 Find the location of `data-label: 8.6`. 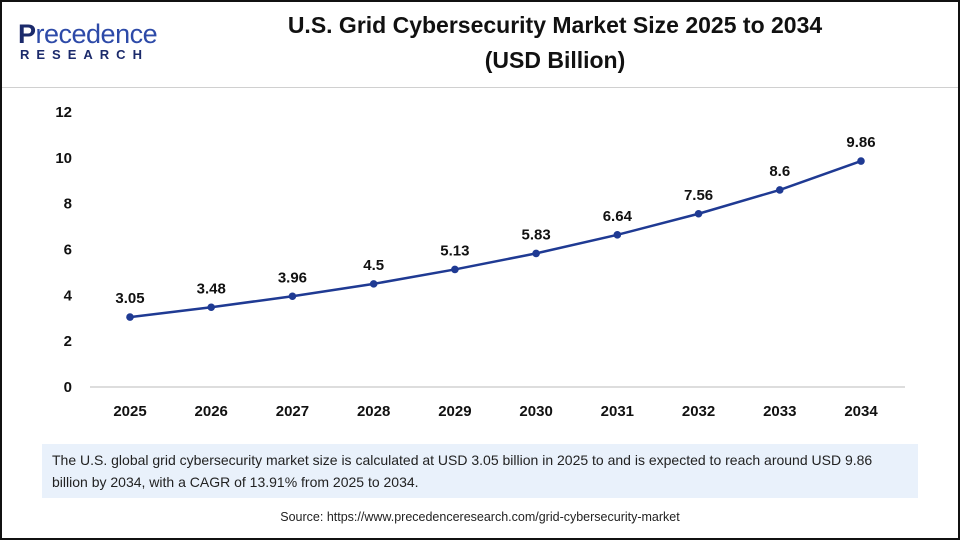

data-label: 8.6 is located at coordinates (779, 171).